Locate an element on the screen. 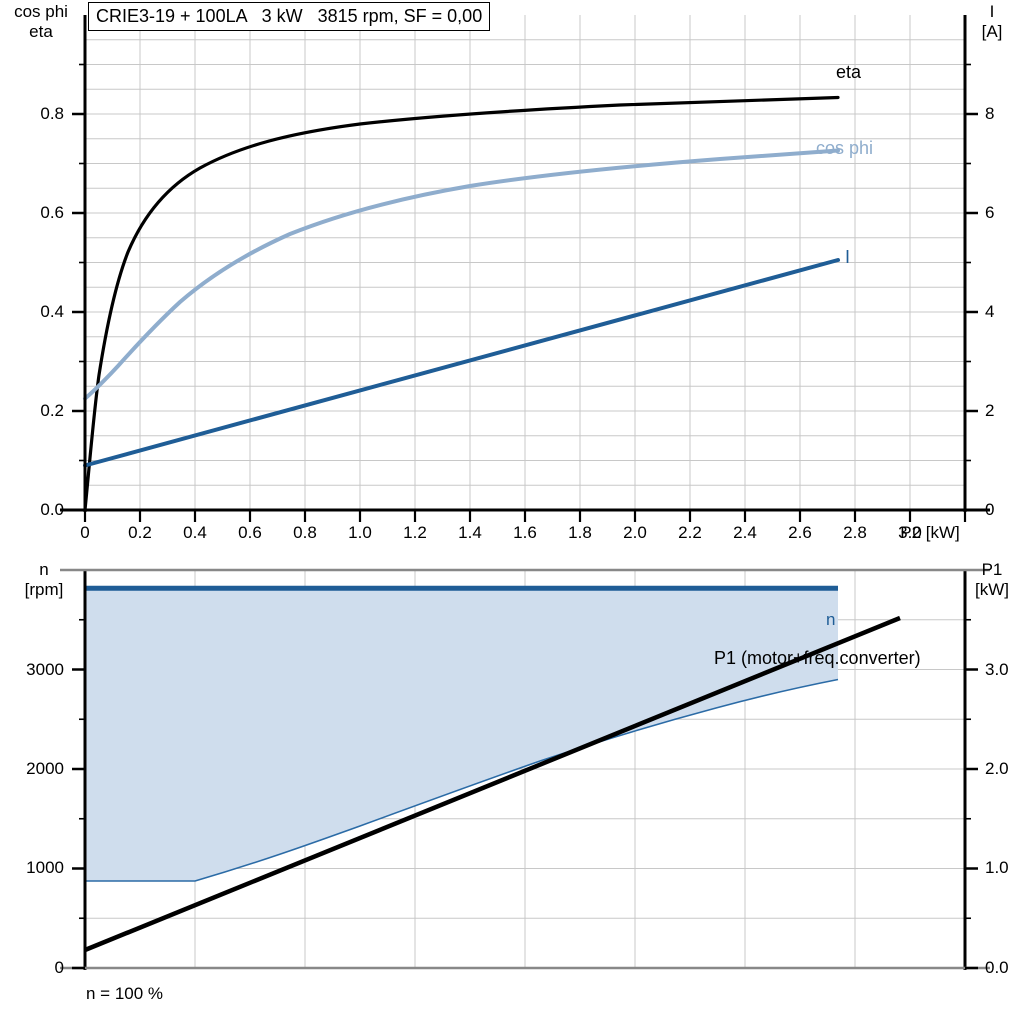  top-right-major-ticks is located at coordinates (971, 312).